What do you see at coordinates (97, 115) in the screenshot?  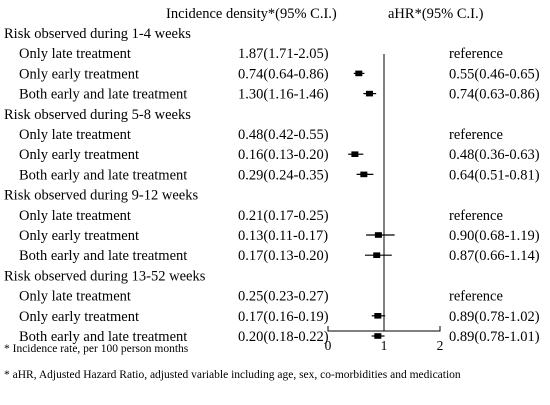 I see `group-label: Risk observed during 5-8 weeks` at bounding box center [97, 115].